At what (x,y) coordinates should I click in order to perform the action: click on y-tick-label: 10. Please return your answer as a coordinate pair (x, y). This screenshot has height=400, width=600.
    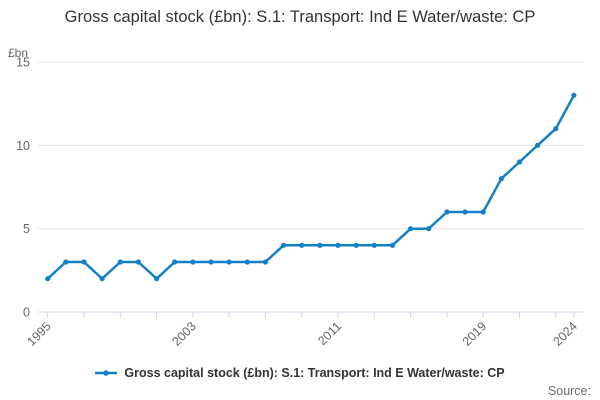
    Looking at the image, I should click on (23, 146).